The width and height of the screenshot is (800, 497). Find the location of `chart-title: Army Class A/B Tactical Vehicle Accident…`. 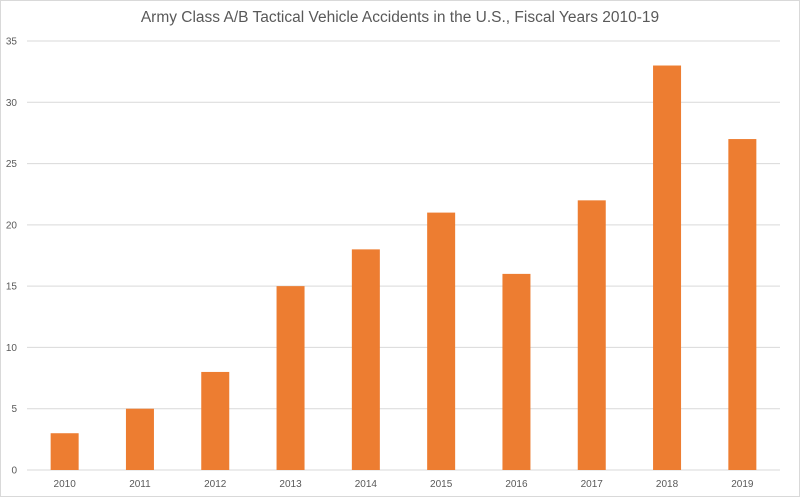

chart-title: Army Class A/B Tactical Vehicle Accident… is located at coordinates (400, 17).